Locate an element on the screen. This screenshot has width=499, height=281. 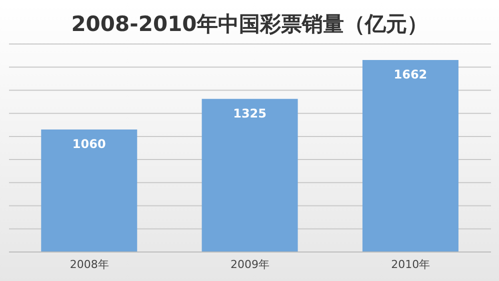
x-tick-label: 2008年 is located at coordinates (89, 264).